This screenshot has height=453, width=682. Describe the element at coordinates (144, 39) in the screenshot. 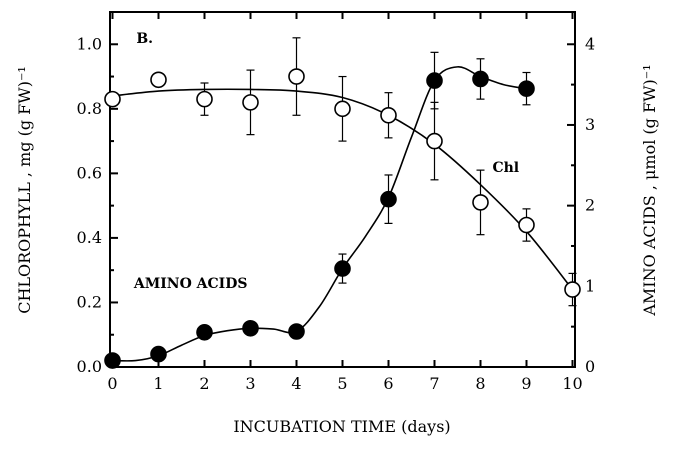

I see `annotation-b: B.` at that location.